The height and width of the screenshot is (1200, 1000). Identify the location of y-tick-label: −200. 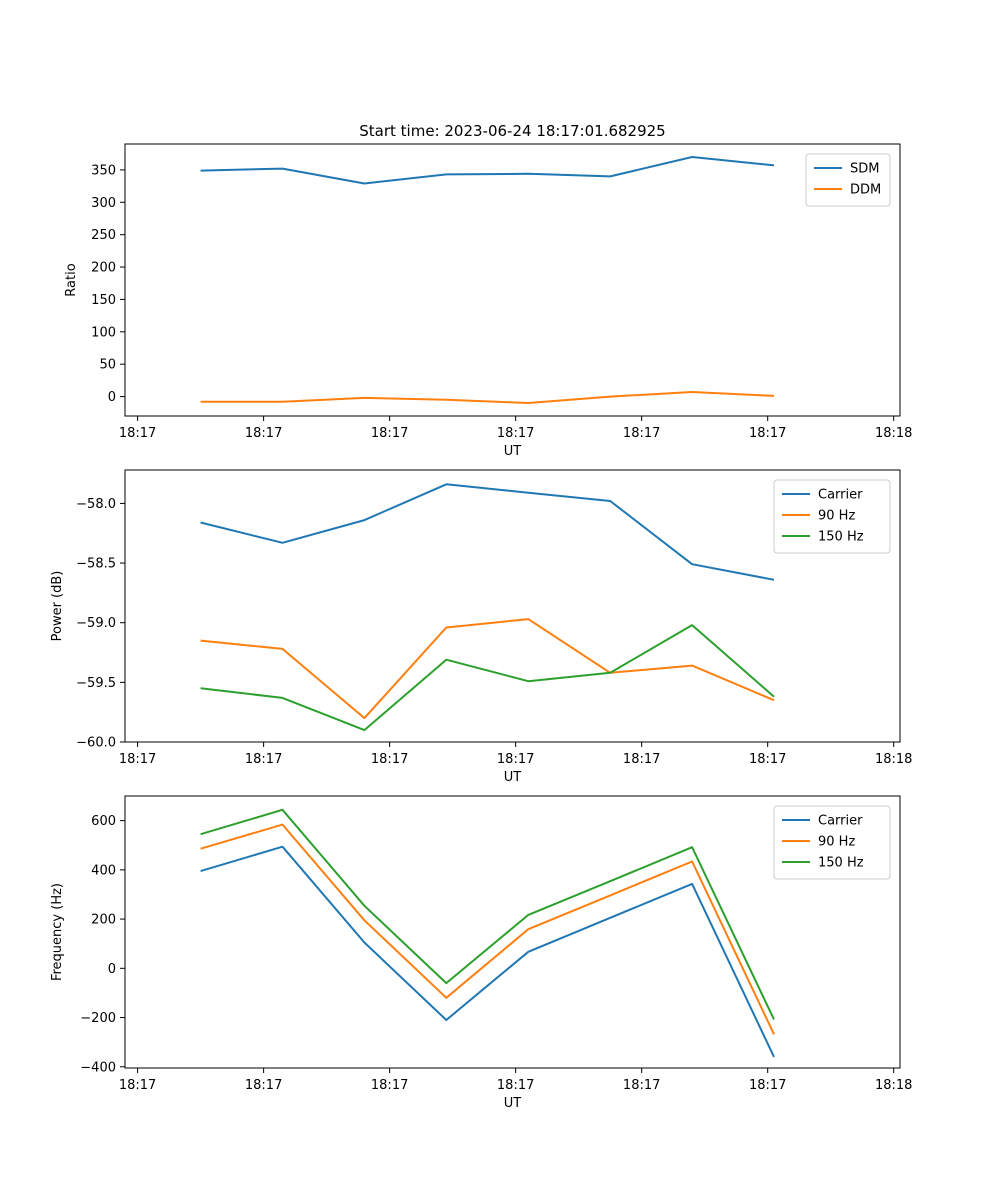
(98, 1018).